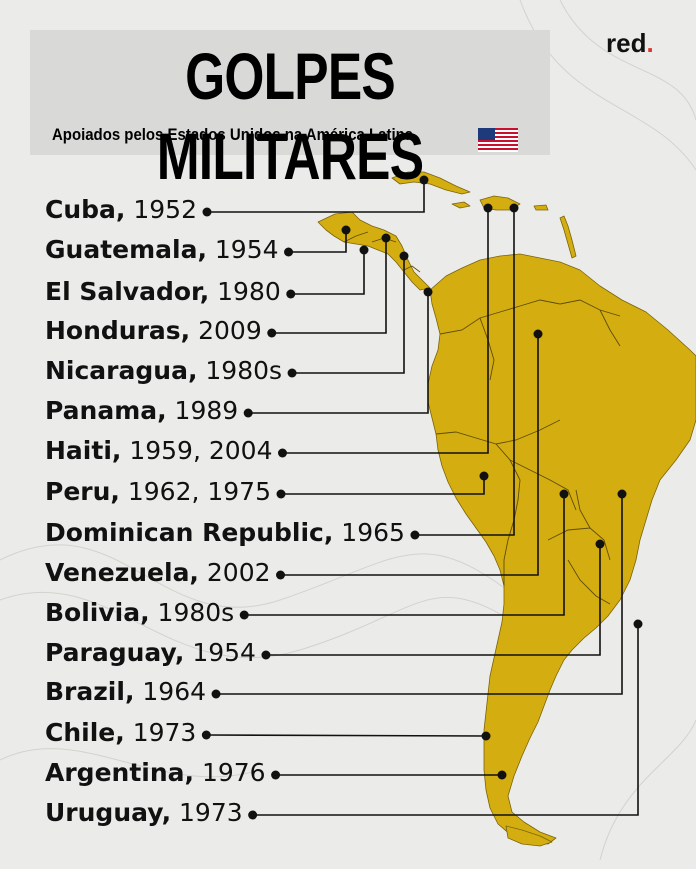  What do you see at coordinates (197, 450) in the screenshot?
I see `coup-years: 1959, 2004` at bounding box center [197, 450].